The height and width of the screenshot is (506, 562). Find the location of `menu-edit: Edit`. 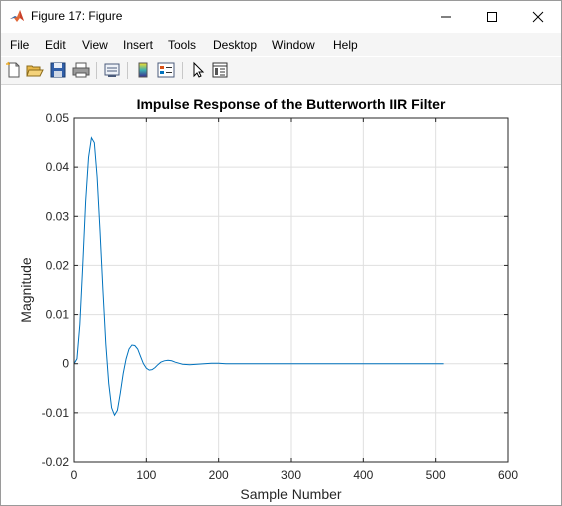

menu-edit: Edit is located at coordinates (55, 45).